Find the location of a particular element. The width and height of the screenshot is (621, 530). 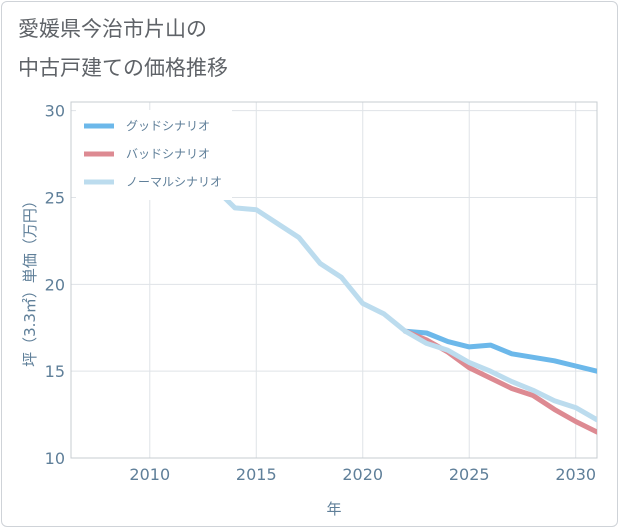

x-tick-label: 2020 is located at coordinates (362, 474).